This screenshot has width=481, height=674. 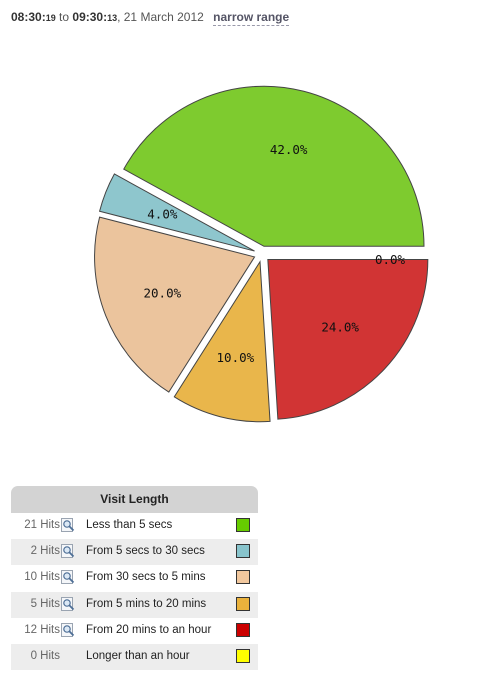 What do you see at coordinates (348, 339) in the screenshot?
I see `pie-slice-from-20-mins-to-an-hour` at bounding box center [348, 339].